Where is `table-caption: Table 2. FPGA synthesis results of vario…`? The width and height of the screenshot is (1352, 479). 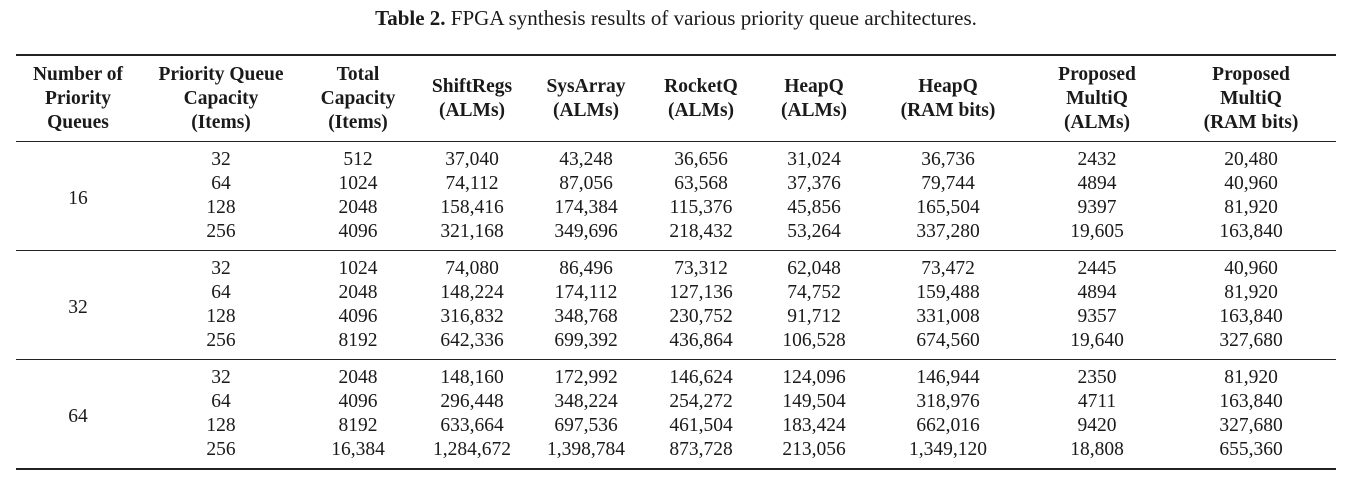
table-caption: Table 2. FPGA synthesis results of vario… is located at coordinates (676, 18).